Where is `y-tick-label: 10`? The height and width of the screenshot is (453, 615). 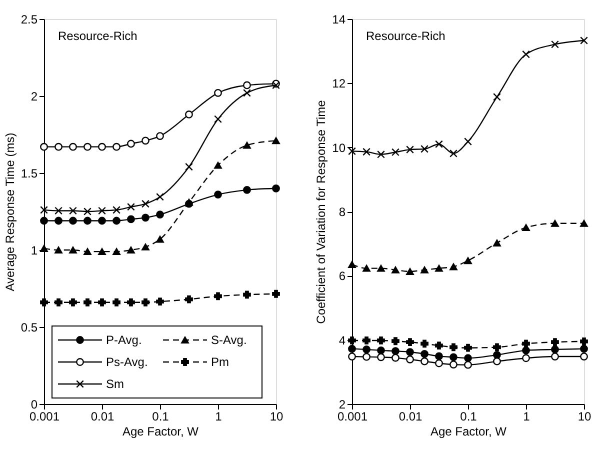
y-tick-label: 10 is located at coordinates (339, 147).